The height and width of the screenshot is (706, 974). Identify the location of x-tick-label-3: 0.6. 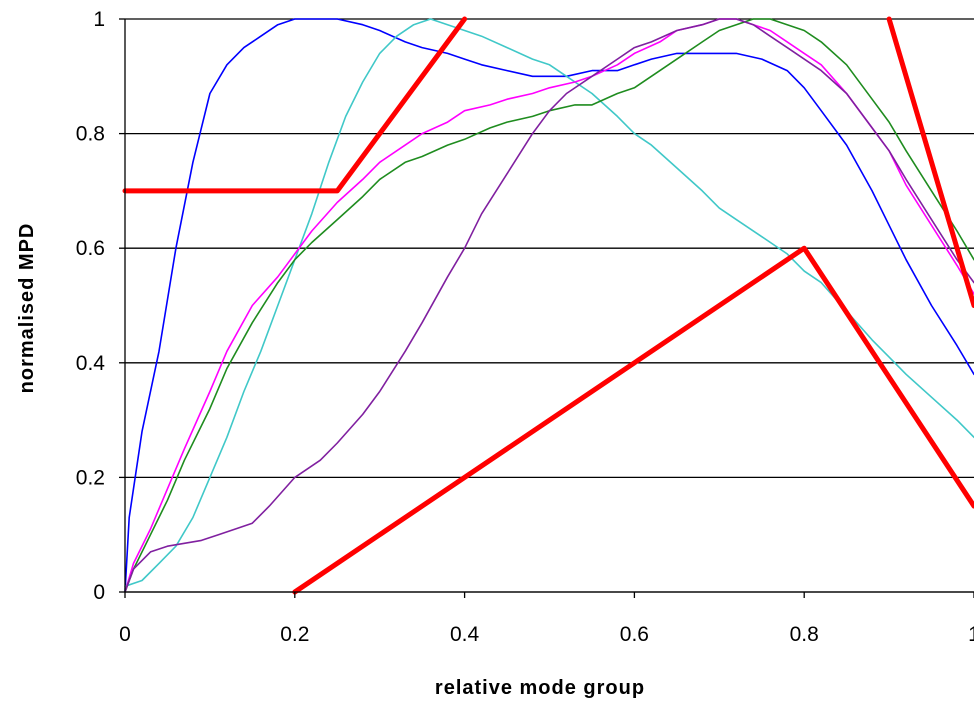
(634, 634).